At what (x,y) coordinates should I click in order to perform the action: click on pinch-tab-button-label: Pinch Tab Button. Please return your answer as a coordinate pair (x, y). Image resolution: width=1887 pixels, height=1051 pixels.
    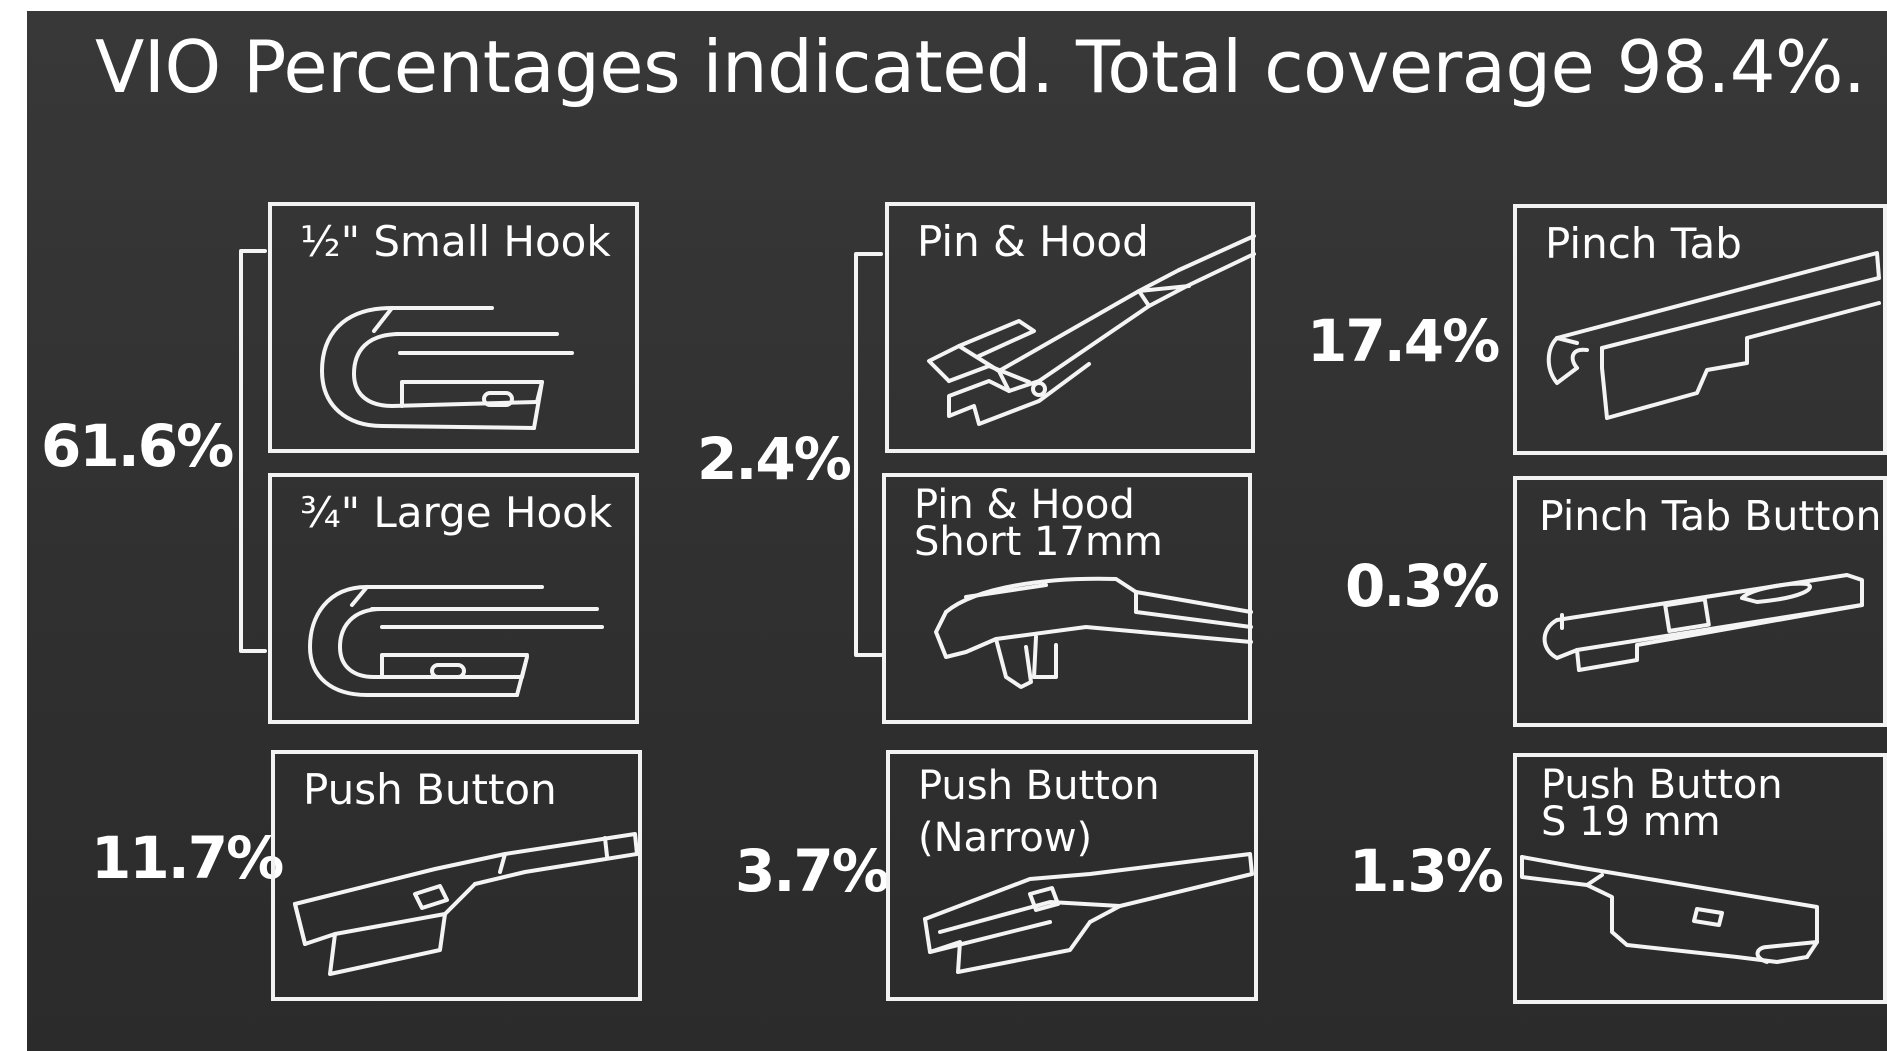
    Looking at the image, I should click on (1710, 516).